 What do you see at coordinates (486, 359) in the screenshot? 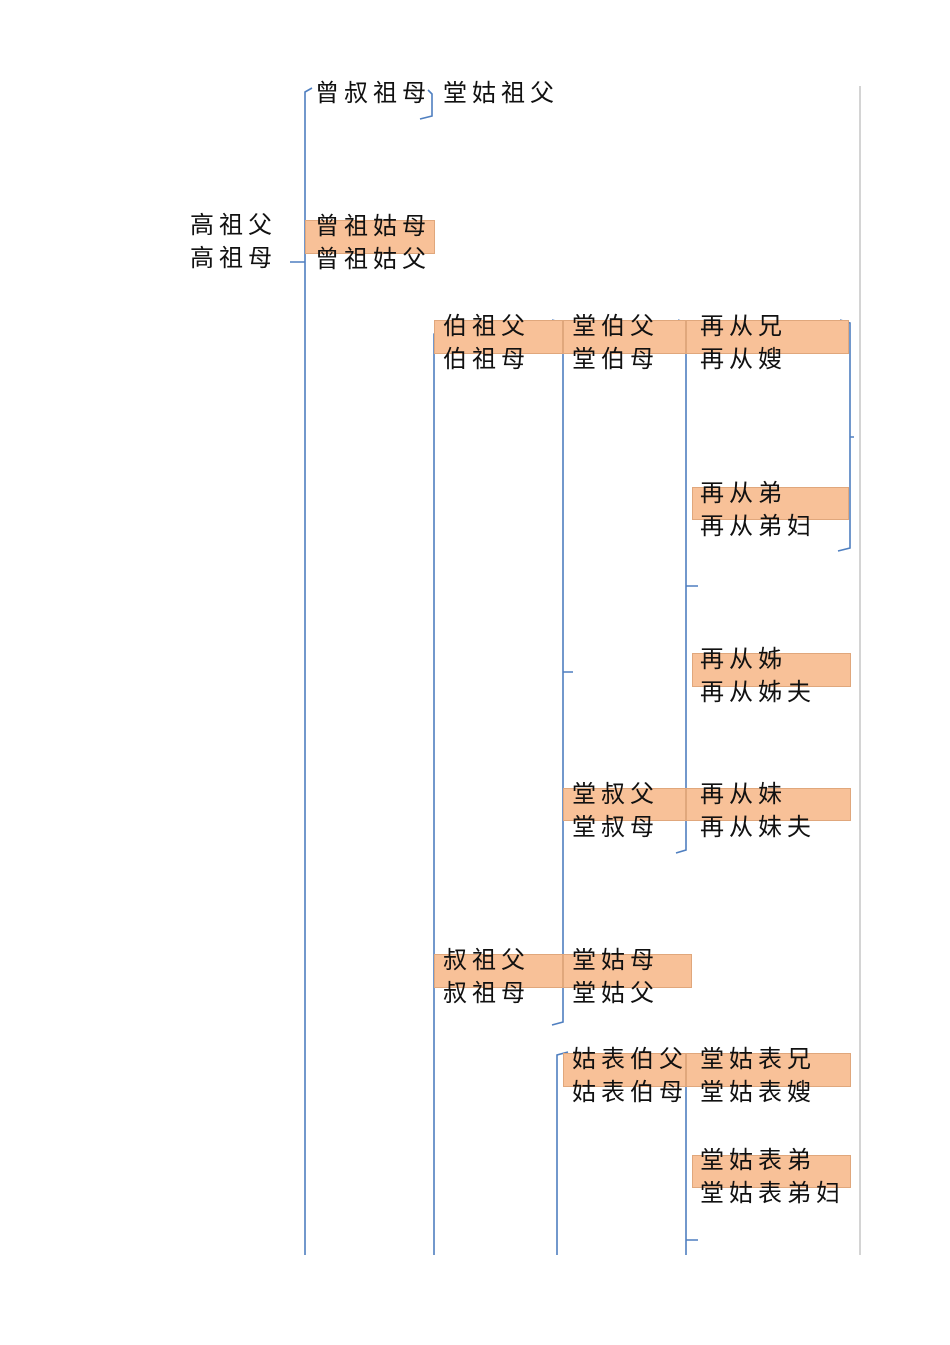
I see `relative-label: 伯祖母` at bounding box center [486, 359].